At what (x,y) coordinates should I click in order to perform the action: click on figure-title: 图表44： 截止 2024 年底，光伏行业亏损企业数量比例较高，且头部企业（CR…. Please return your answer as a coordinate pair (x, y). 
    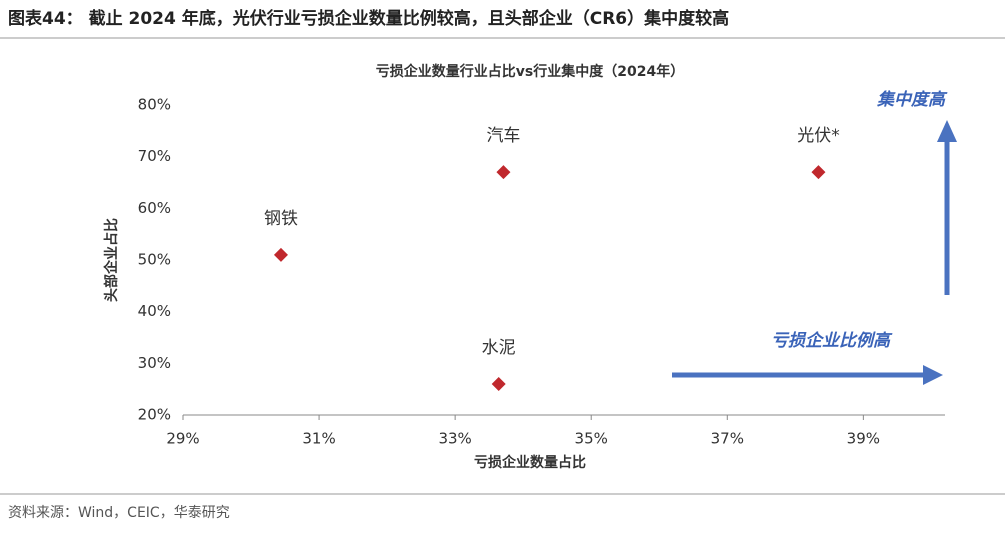
    Looking at the image, I should click on (368, 18).